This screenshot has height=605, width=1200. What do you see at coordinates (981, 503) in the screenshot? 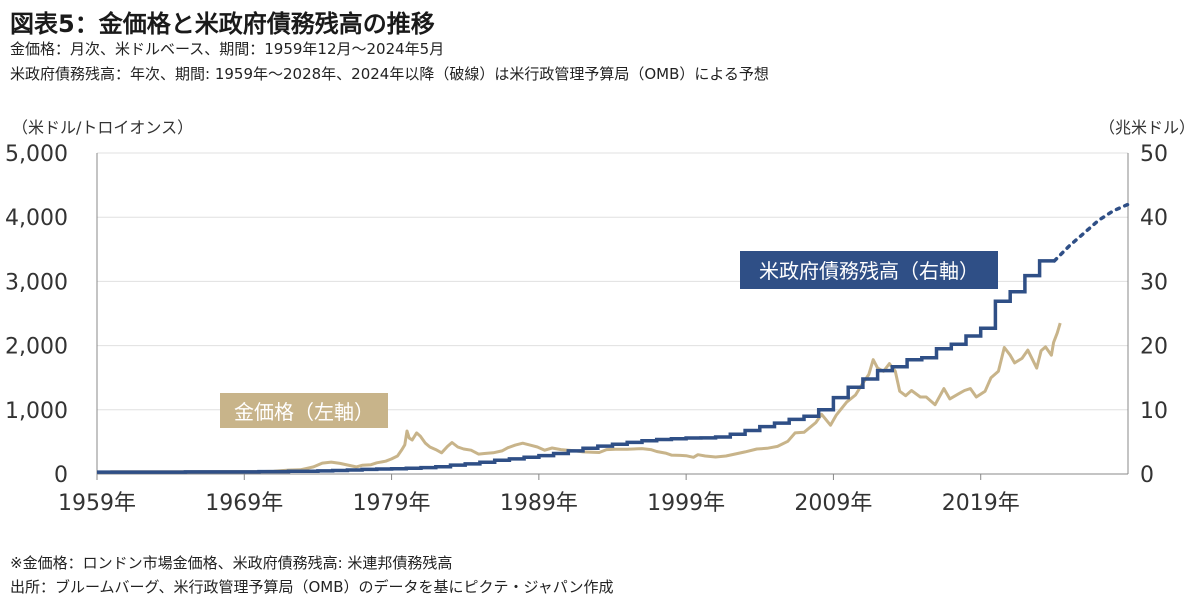
I see `x-axis-tick-label: 2019年` at bounding box center [981, 503].